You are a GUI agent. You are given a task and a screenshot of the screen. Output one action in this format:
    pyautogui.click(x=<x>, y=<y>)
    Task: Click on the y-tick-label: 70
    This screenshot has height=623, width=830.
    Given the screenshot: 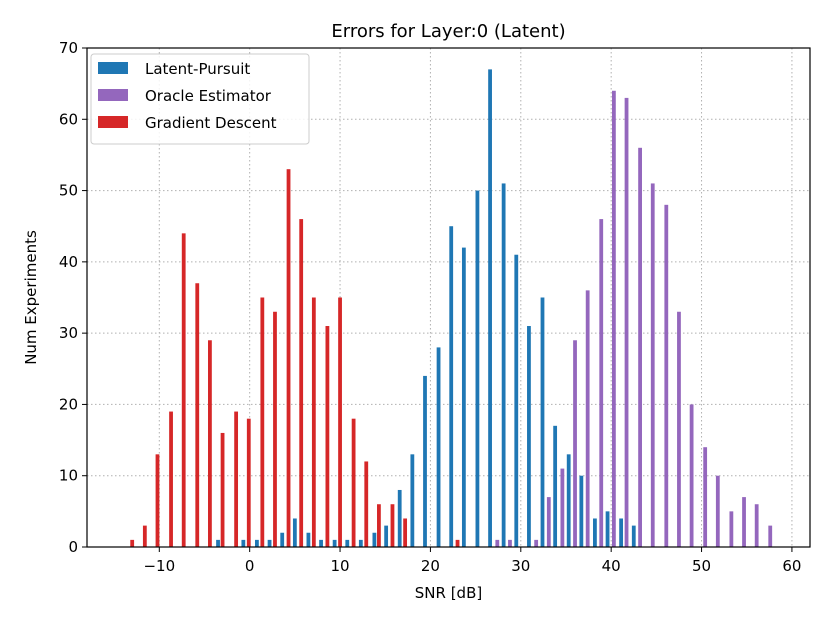 What is the action you would take?
    pyautogui.click(x=68, y=48)
    